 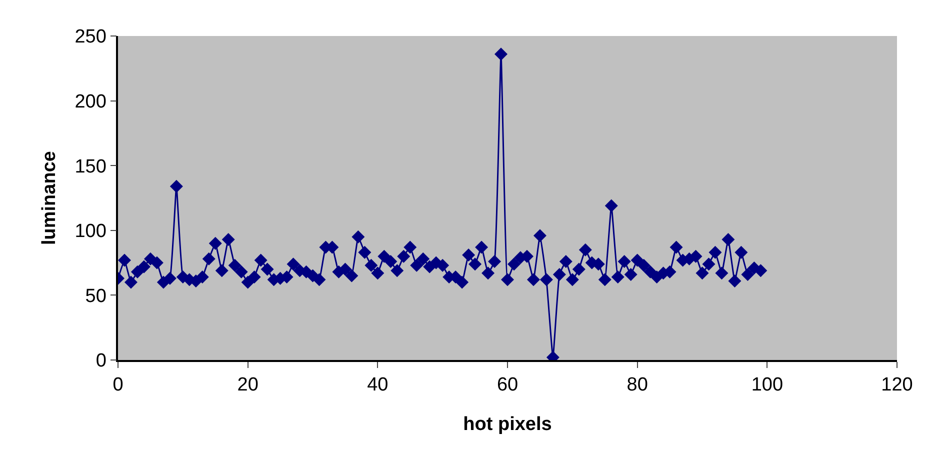 What do you see at coordinates (49, 198) in the screenshot?
I see `y-axis-title: luminance` at bounding box center [49, 198].